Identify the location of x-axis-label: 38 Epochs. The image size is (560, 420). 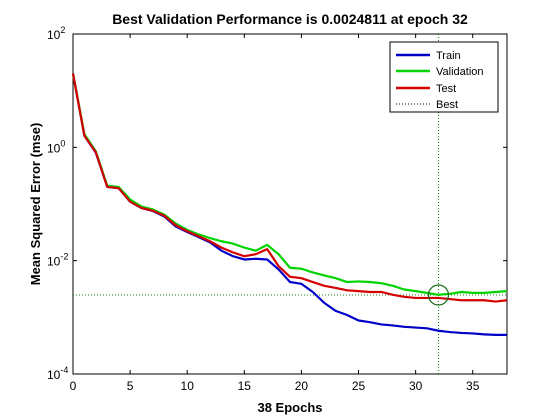
(289, 407).